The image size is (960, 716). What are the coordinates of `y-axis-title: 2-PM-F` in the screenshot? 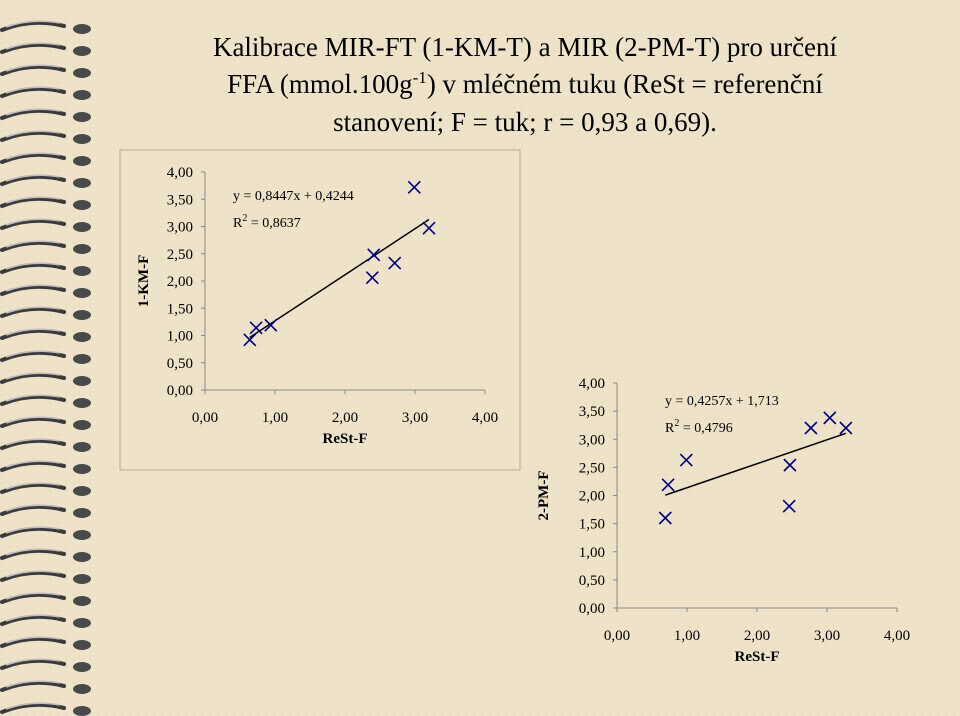 It's located at (544, 496).